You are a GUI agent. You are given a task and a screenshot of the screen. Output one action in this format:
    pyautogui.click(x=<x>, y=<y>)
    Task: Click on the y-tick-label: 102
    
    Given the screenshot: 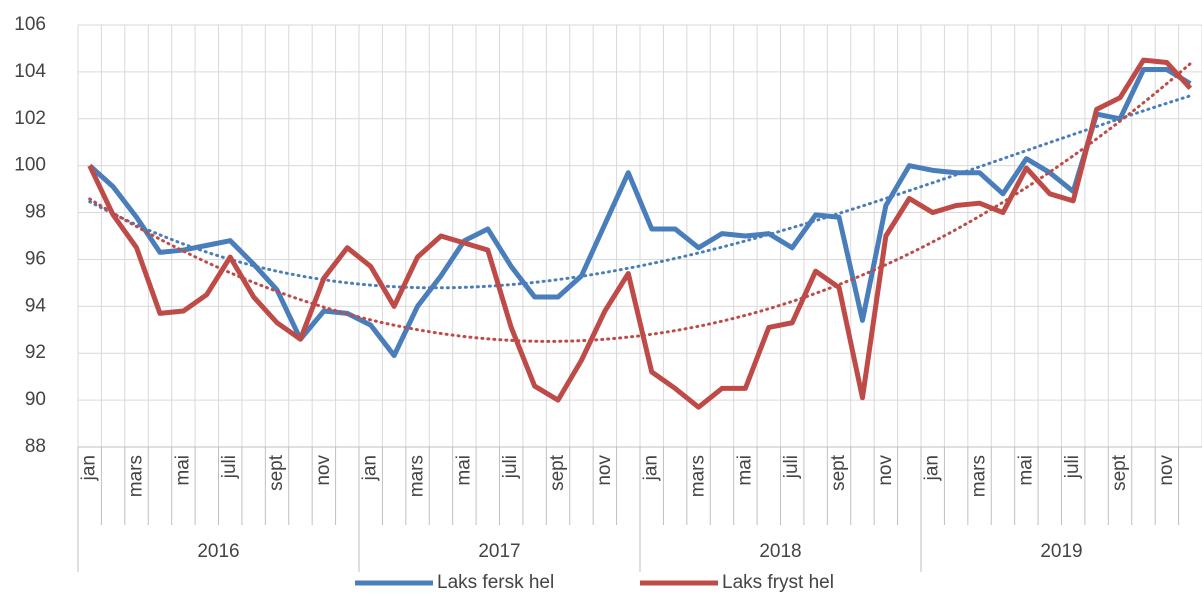 What is the action you would take?
    pyautogui.click(x=30, y=118)
    